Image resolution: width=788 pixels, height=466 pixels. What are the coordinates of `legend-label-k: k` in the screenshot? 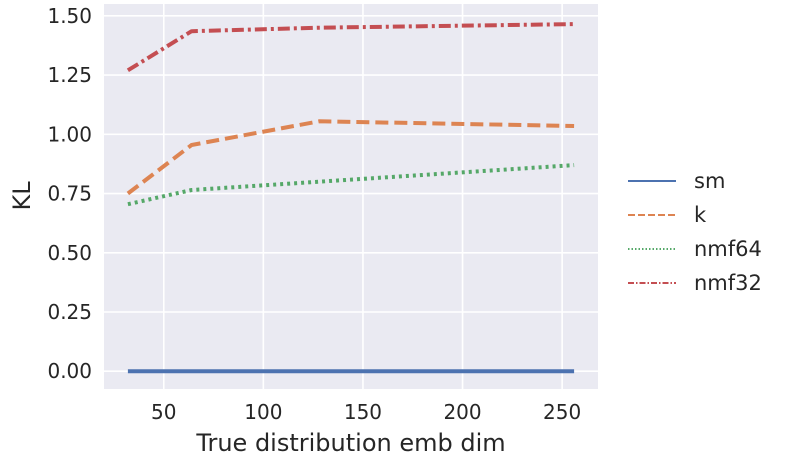 It's located at (700, 215).